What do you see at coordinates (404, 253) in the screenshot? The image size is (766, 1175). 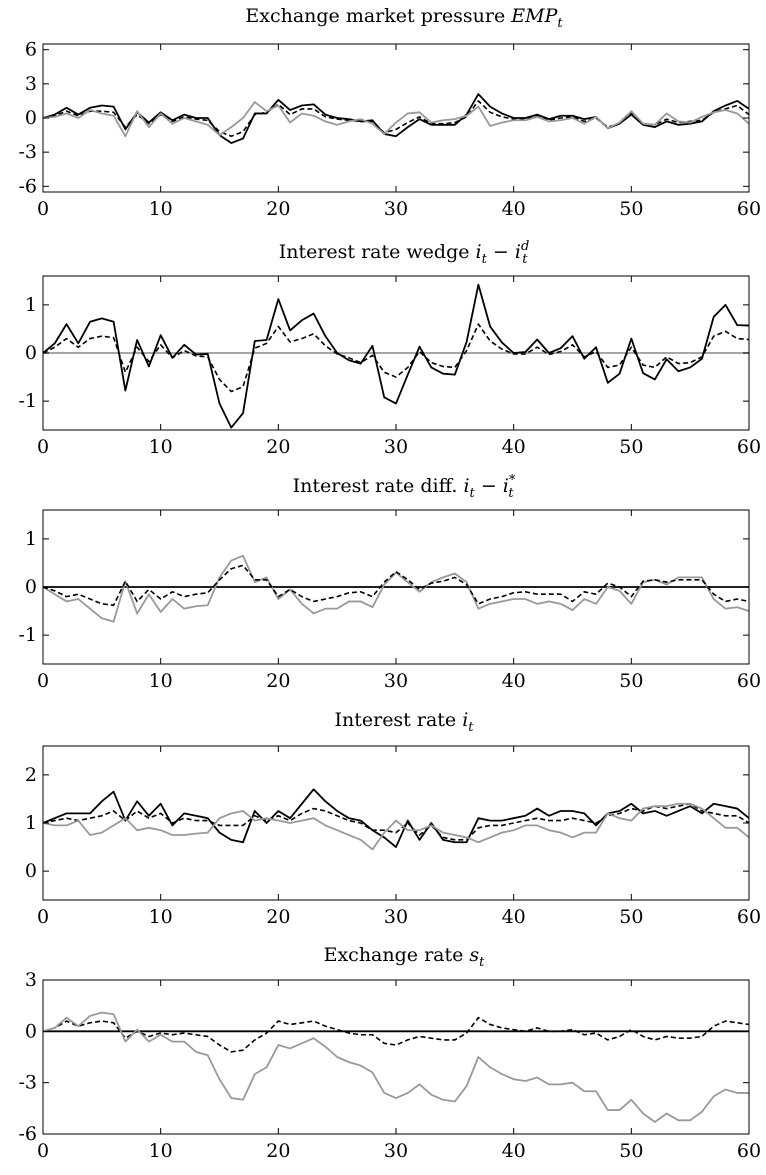 I see `chart-title-2: Interest rate wedge it − id t` at bounding box center [404, 253].